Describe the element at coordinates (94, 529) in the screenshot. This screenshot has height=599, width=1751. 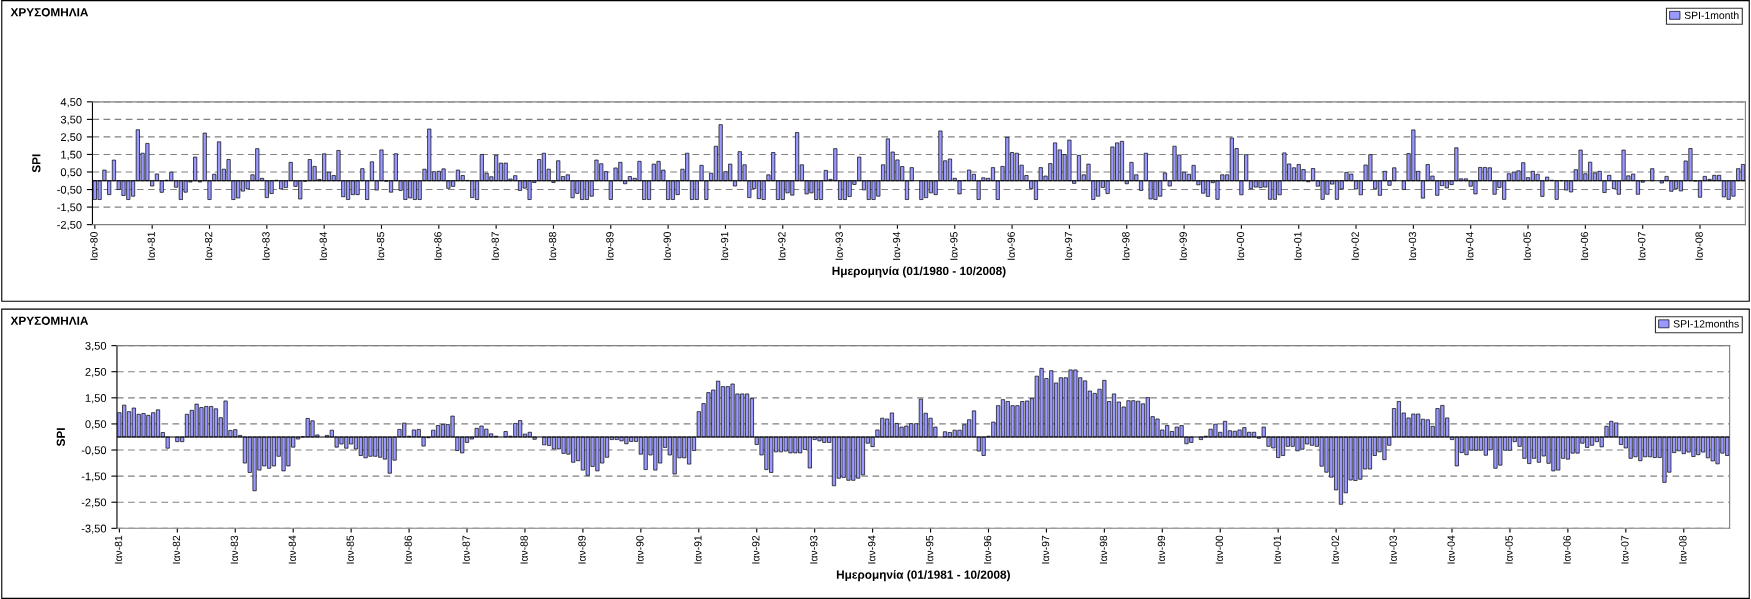
I see `y-tick-label: -3,50` at that location.